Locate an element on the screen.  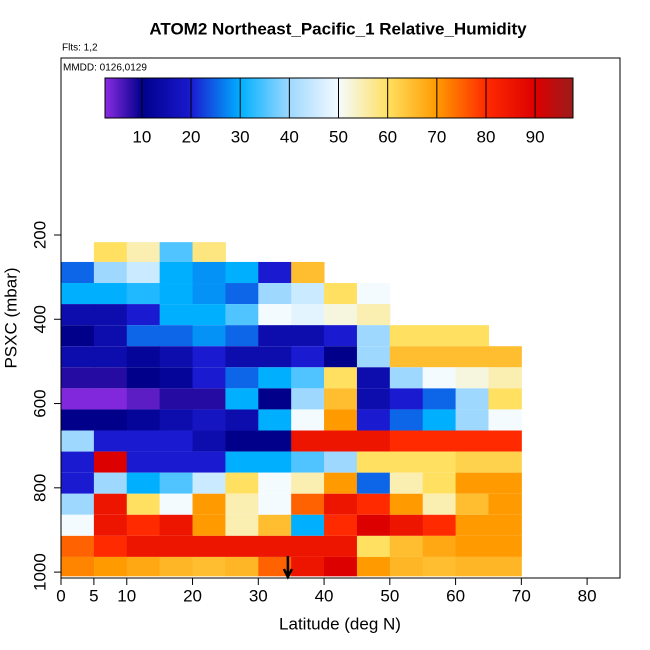
colorbar-tick-label: 70 is located at coordinates (436, 136).